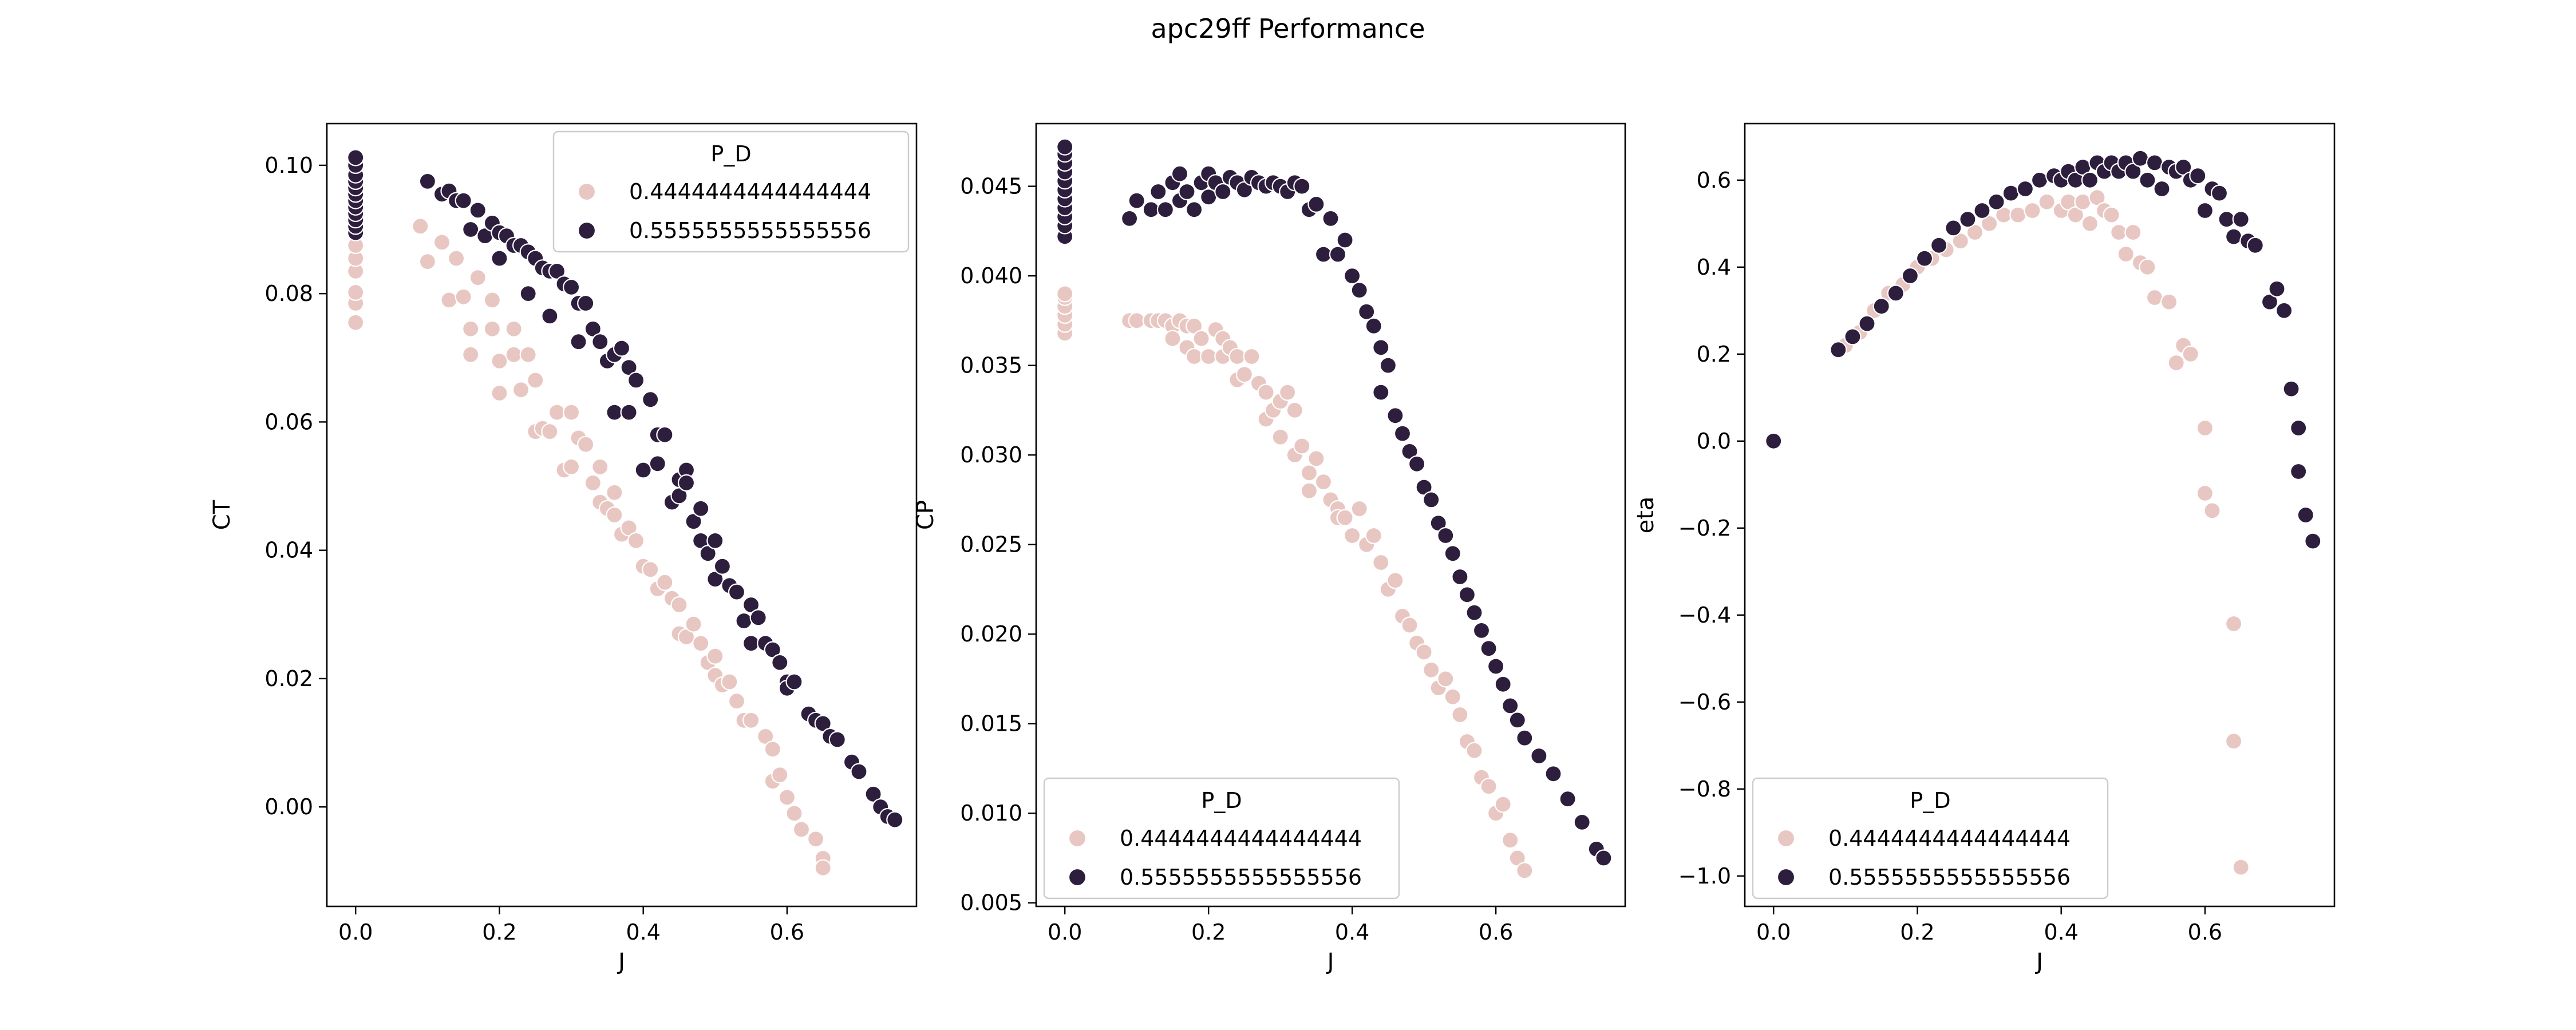 Image resolution: width=2576 pixels, height=1030 pixels. I want to click on series-2-points, so click(625, 489).